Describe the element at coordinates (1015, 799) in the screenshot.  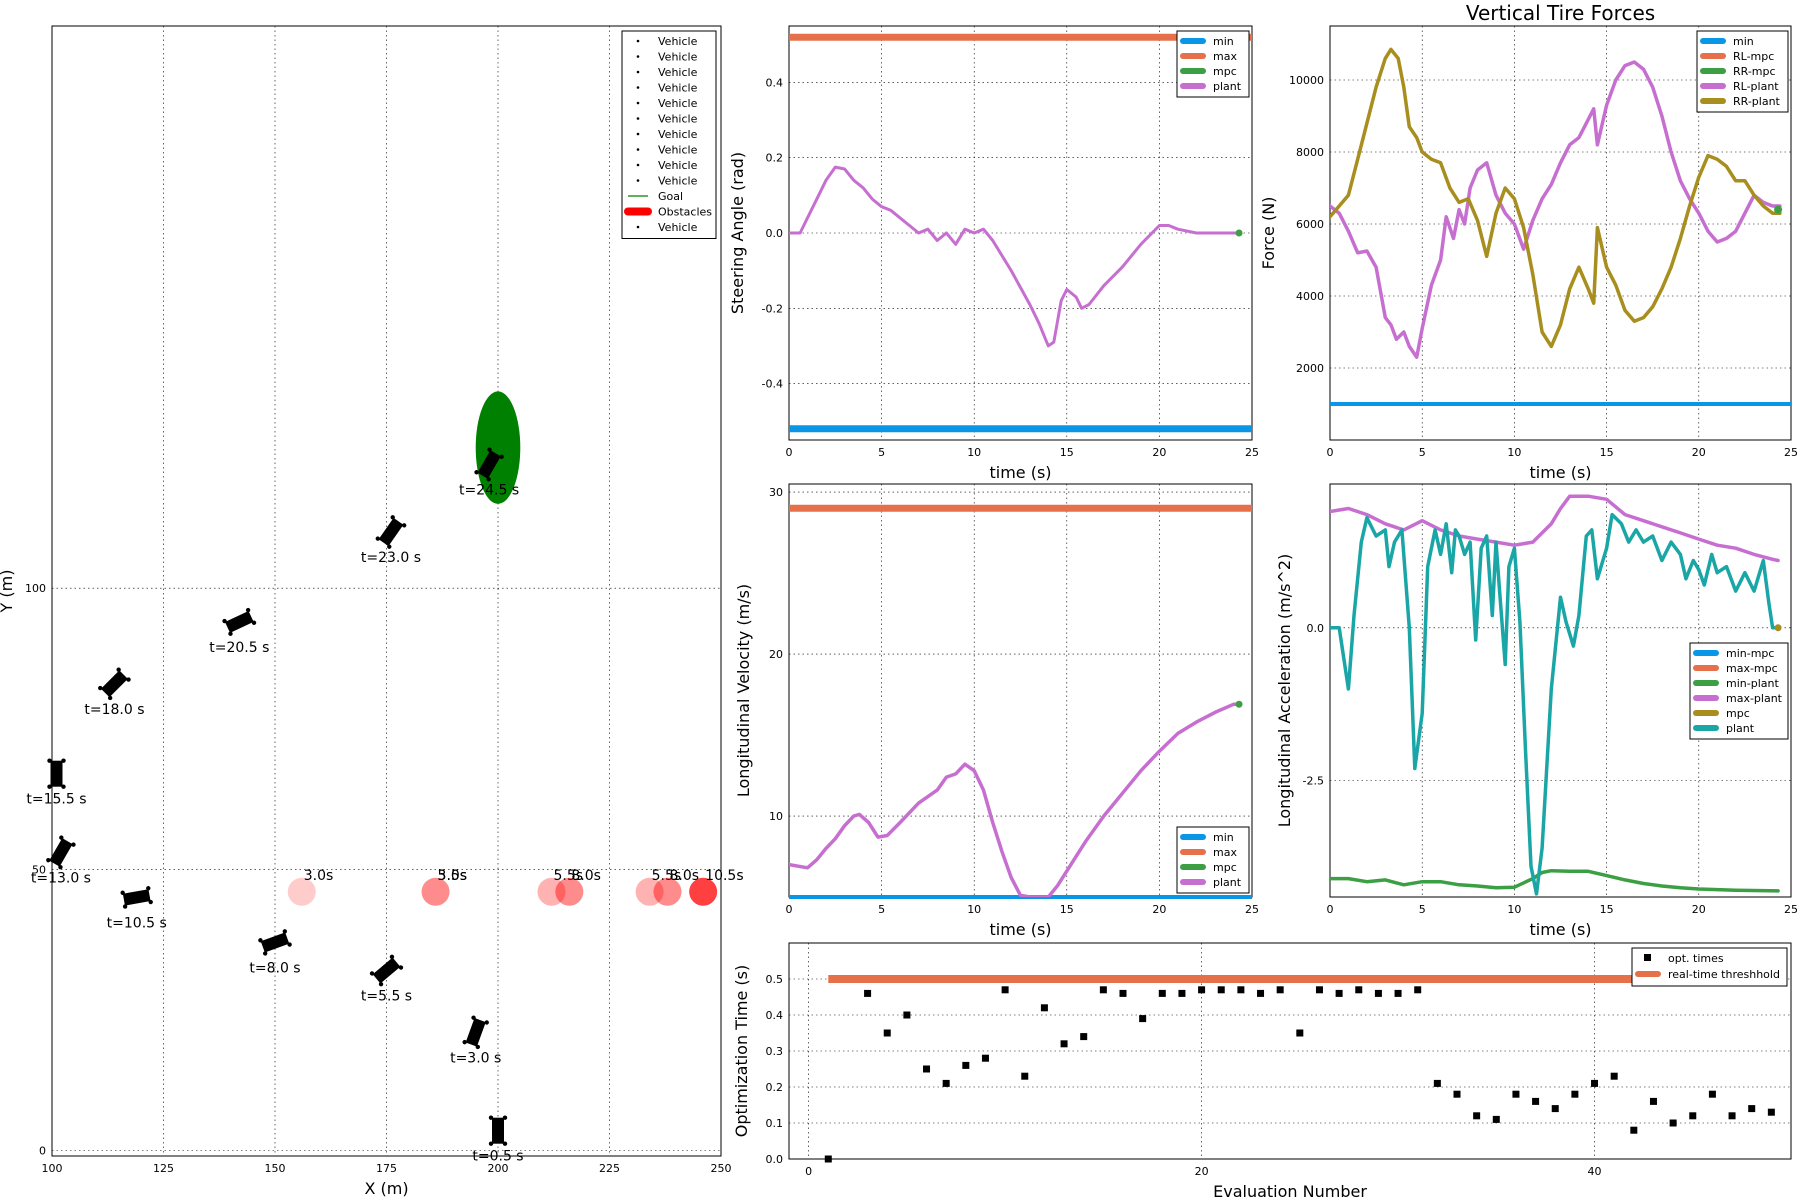
I see `velocity-plant-line` at that location.